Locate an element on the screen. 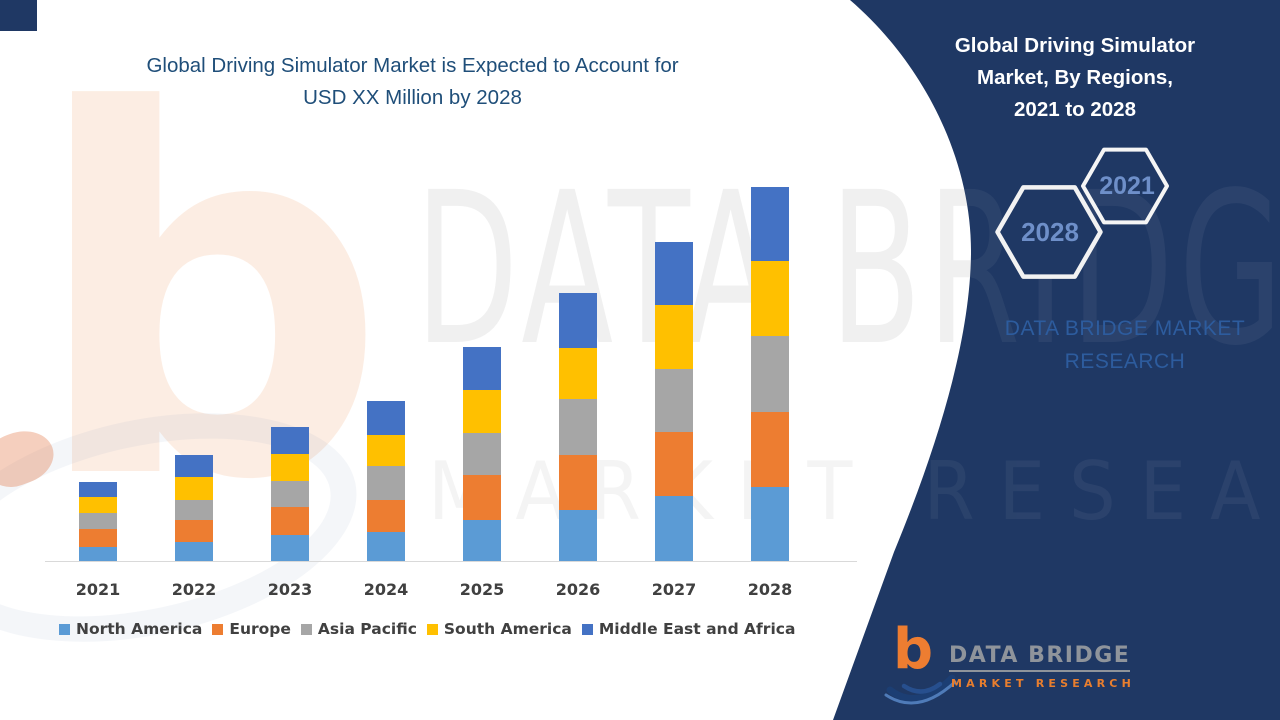 The image size is (1280, 720). bar-2028 is located at coordinates (770, 374).